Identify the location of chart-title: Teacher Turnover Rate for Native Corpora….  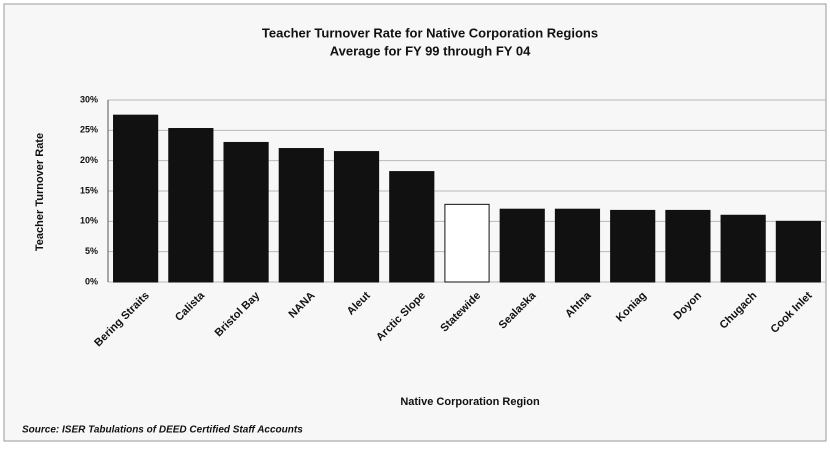
(430, 32).